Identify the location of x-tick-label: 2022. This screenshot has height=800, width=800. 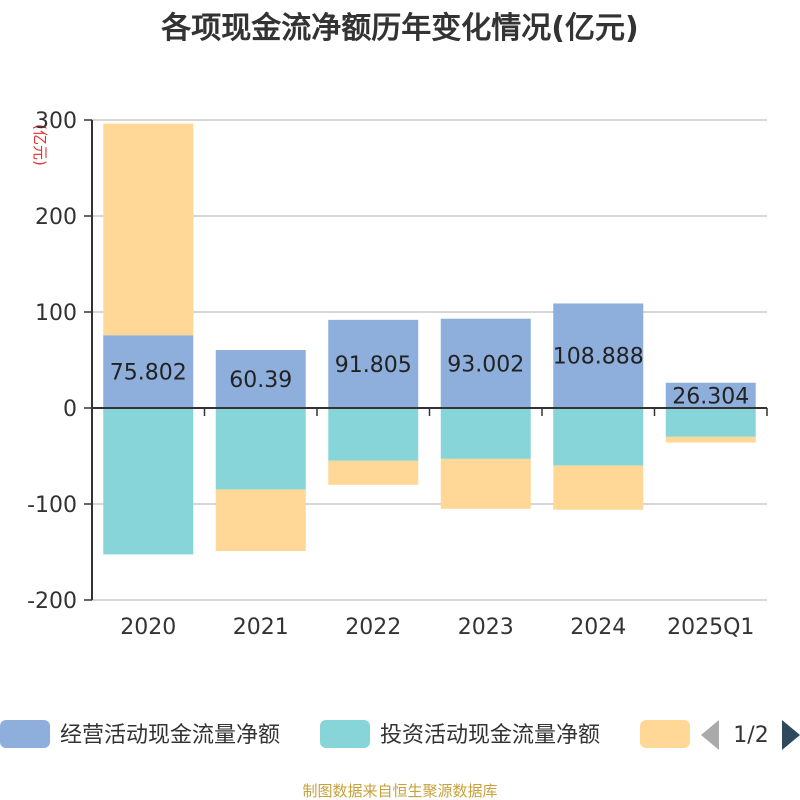
(373, 627).